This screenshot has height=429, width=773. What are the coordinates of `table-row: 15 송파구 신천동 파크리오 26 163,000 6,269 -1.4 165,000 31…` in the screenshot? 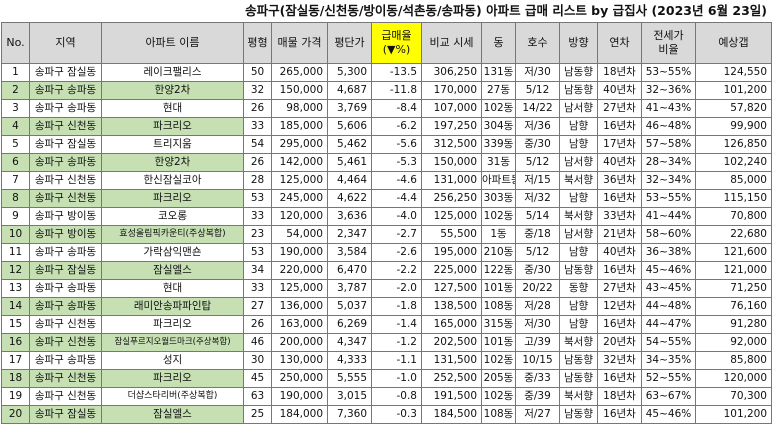 It's located at (386, 324).